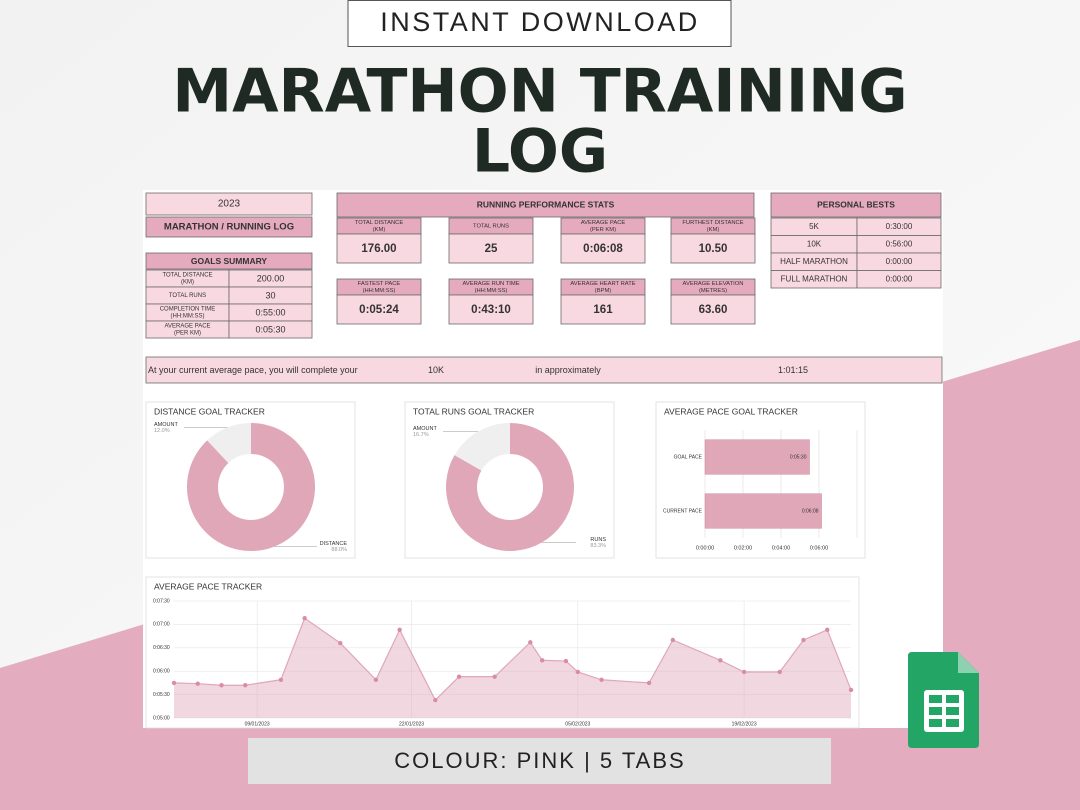 This screenshot has height=810, width=1080. I want to click on stat-value: 0:43:10, so click(491, 310).